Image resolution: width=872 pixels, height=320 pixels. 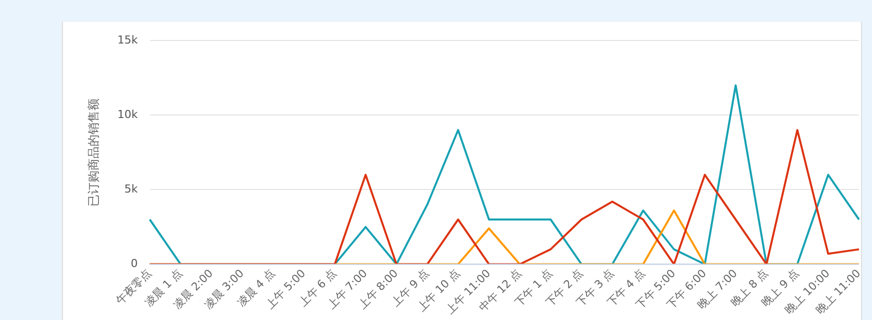 I want to click on y-axis-title: 已订购商品的销售额, so click(x=93, y=152).